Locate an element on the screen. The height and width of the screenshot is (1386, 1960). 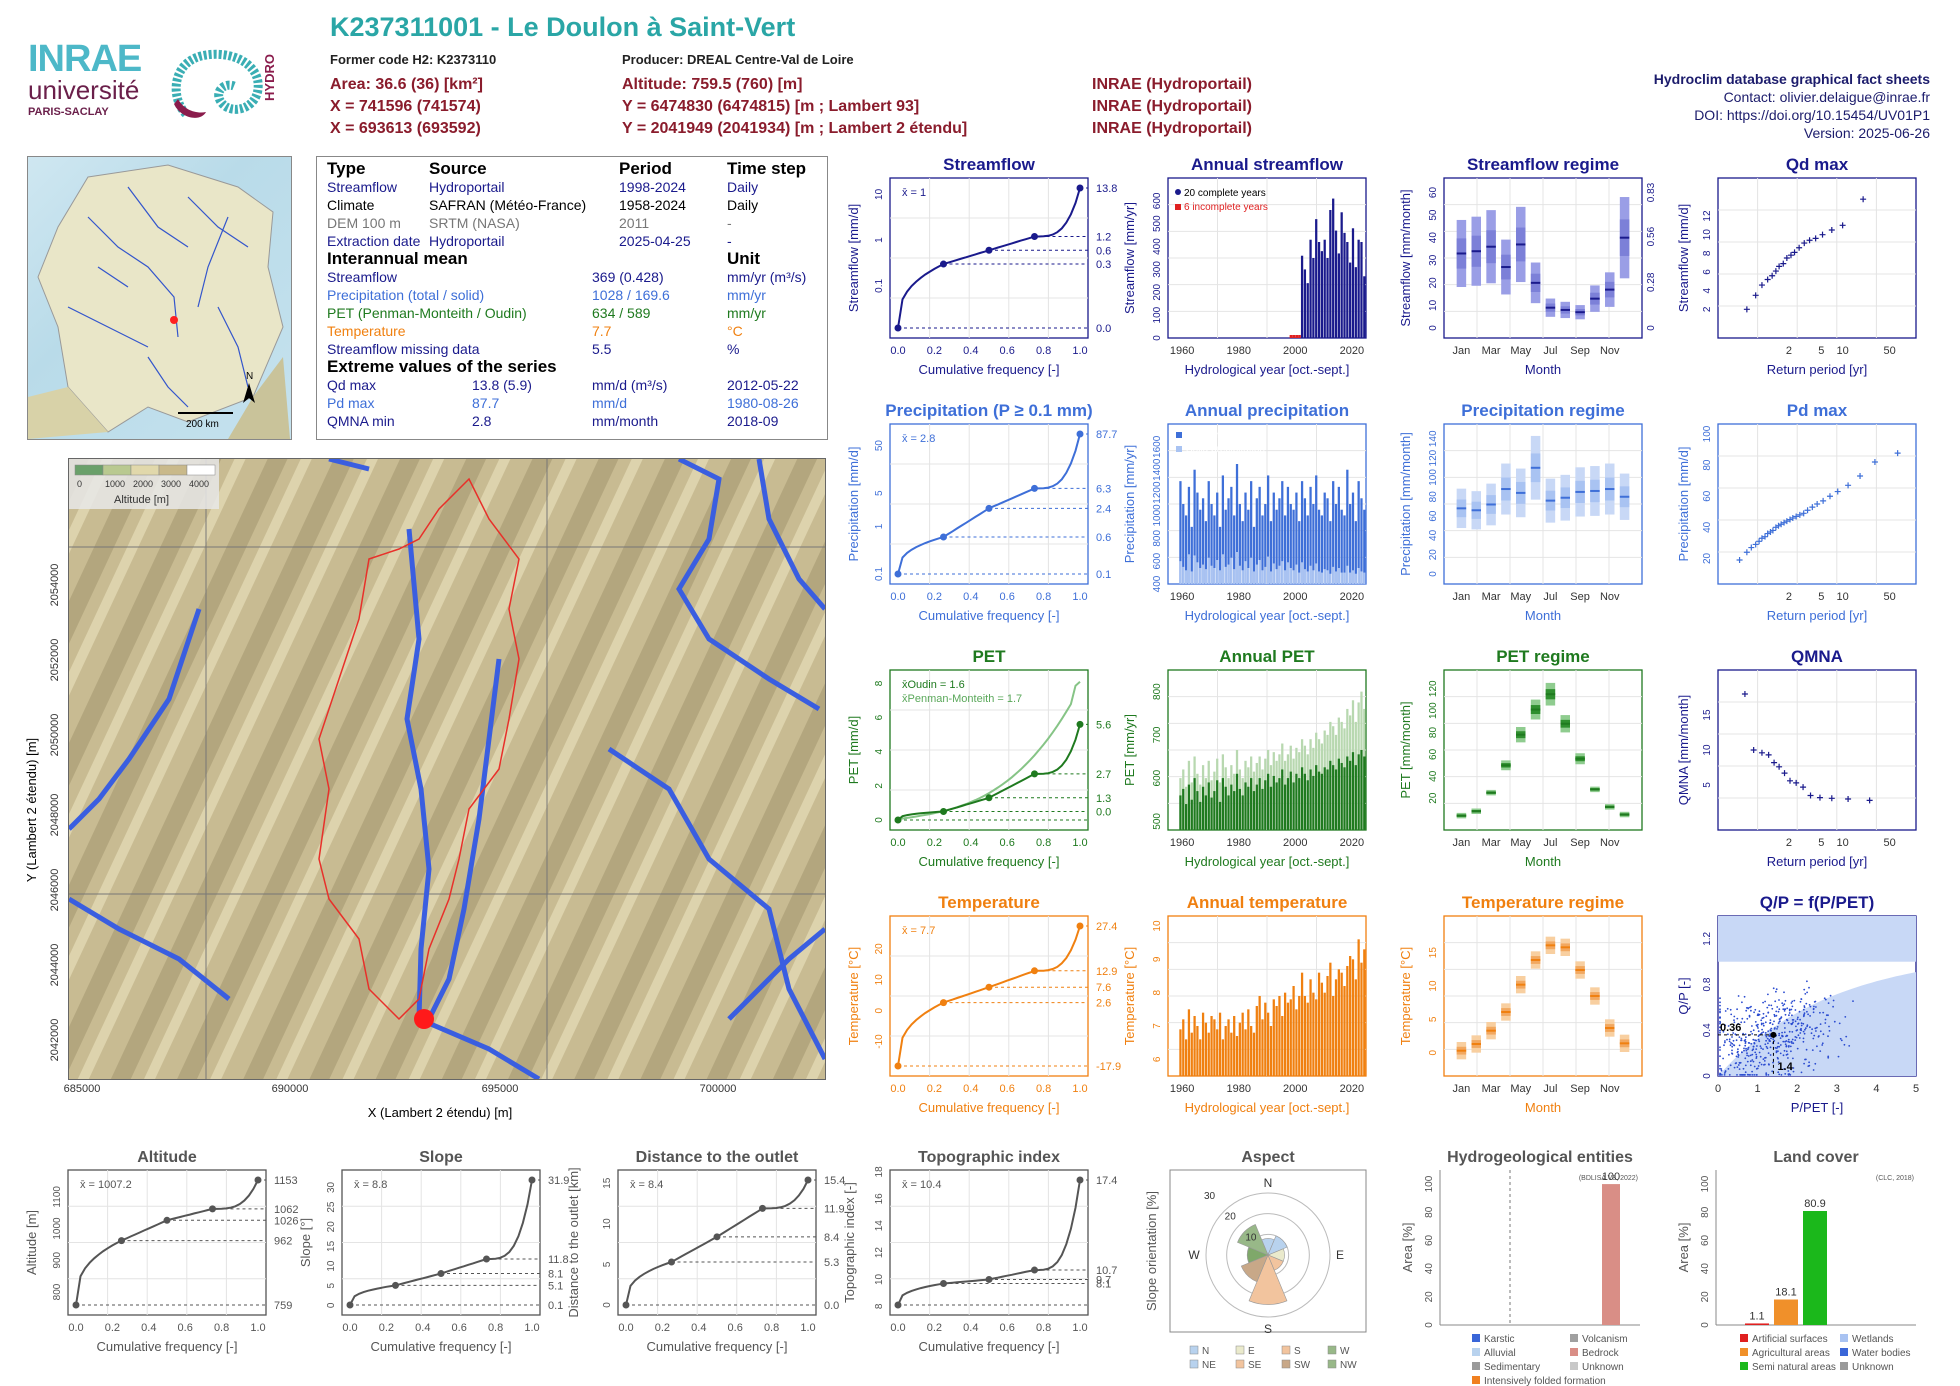
qp-annotation: 0.36 is located at coordinates (1730, 1028).